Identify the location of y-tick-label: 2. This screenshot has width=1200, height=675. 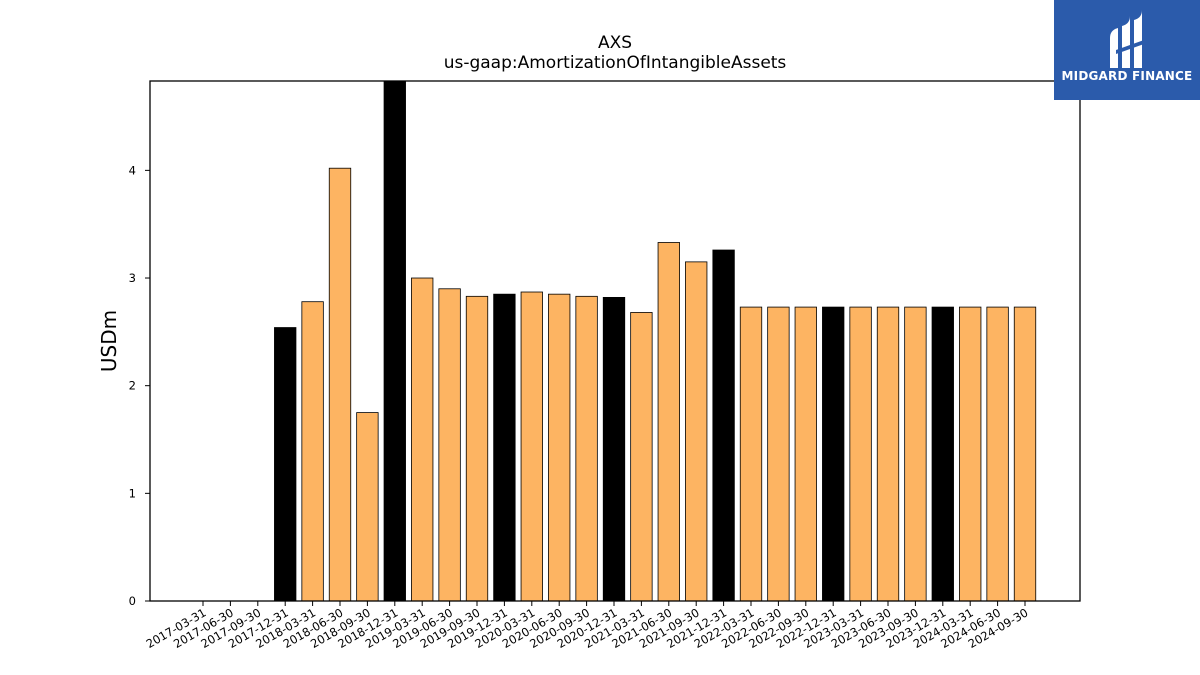
(132, 386).